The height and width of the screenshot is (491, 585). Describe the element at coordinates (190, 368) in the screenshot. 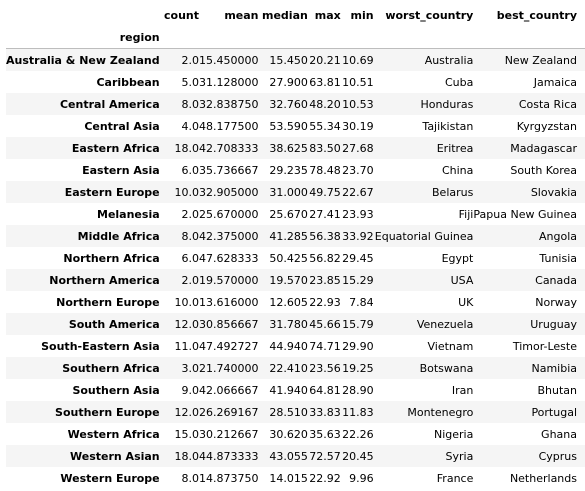

I see `cell-count: 3.0` at that location.